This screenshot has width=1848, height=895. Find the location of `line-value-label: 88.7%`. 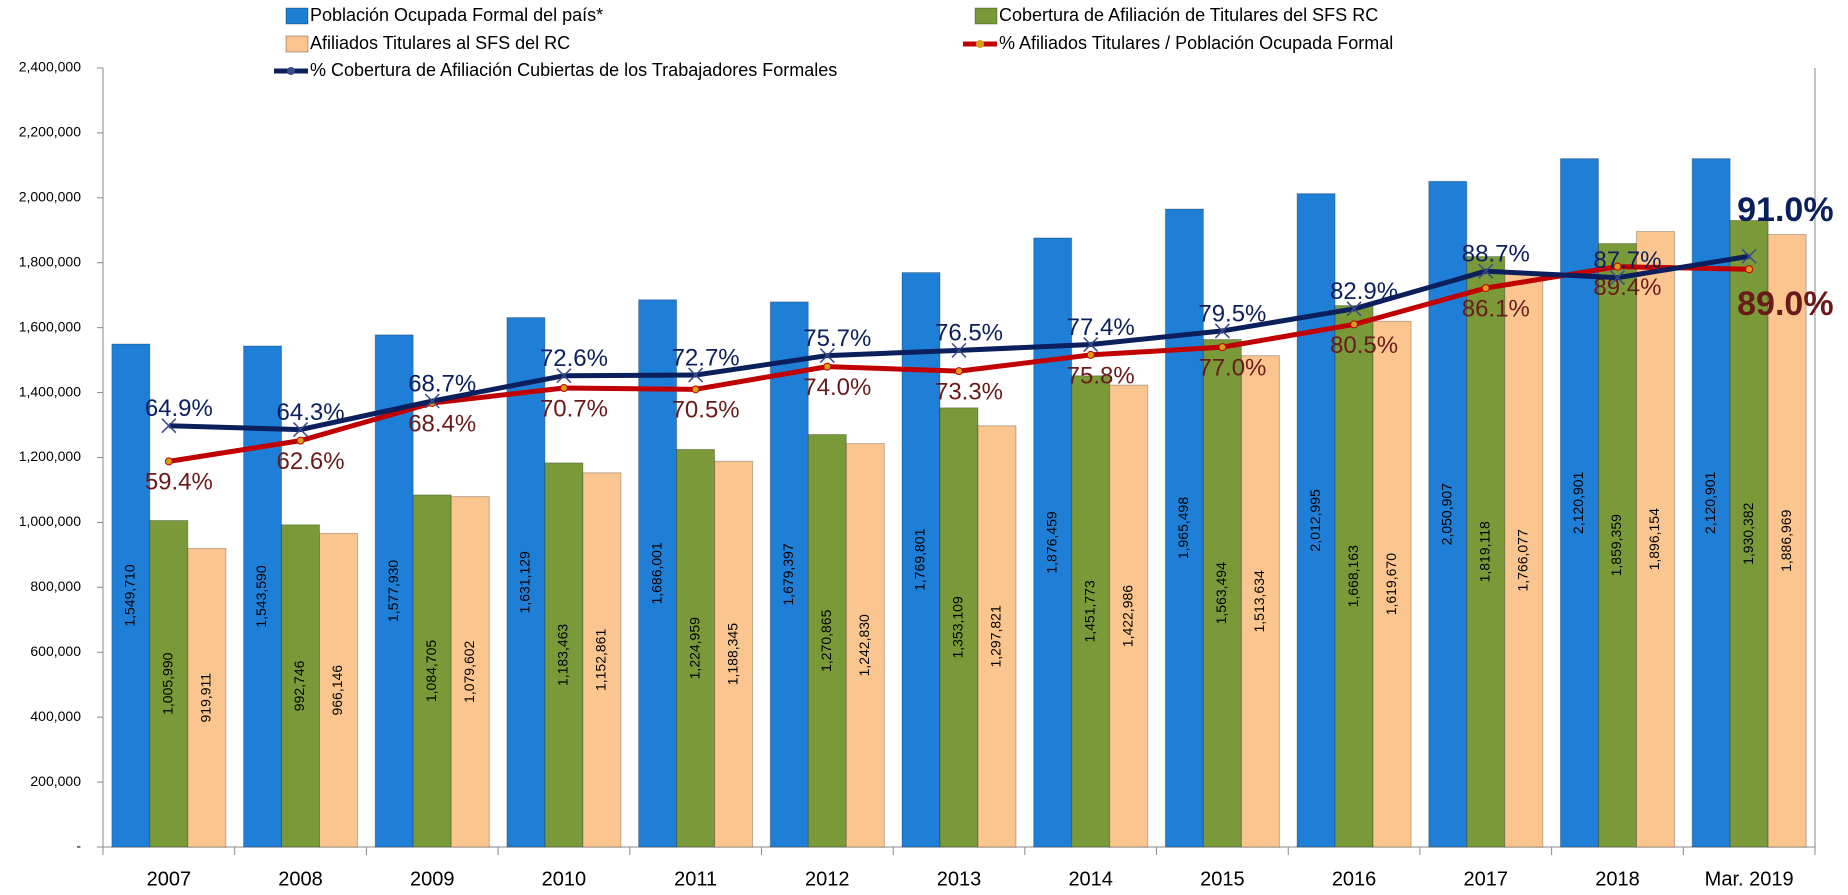

line-value-label: 88.7% is located at coordinates (1496, 254).